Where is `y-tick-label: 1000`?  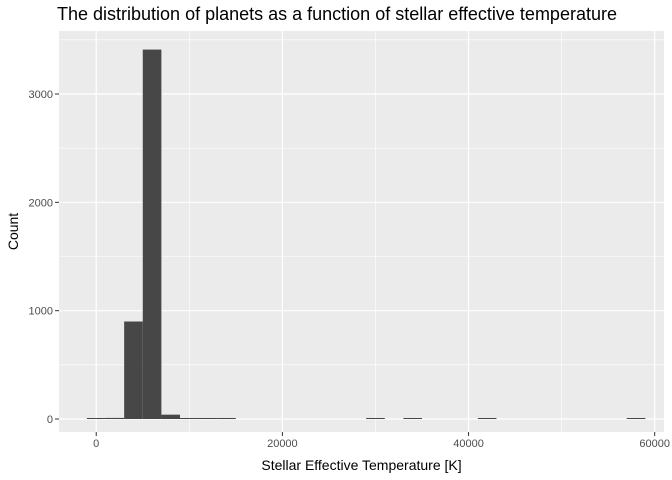 y-tick-label: 1000 is located at coordinates (41, 312).